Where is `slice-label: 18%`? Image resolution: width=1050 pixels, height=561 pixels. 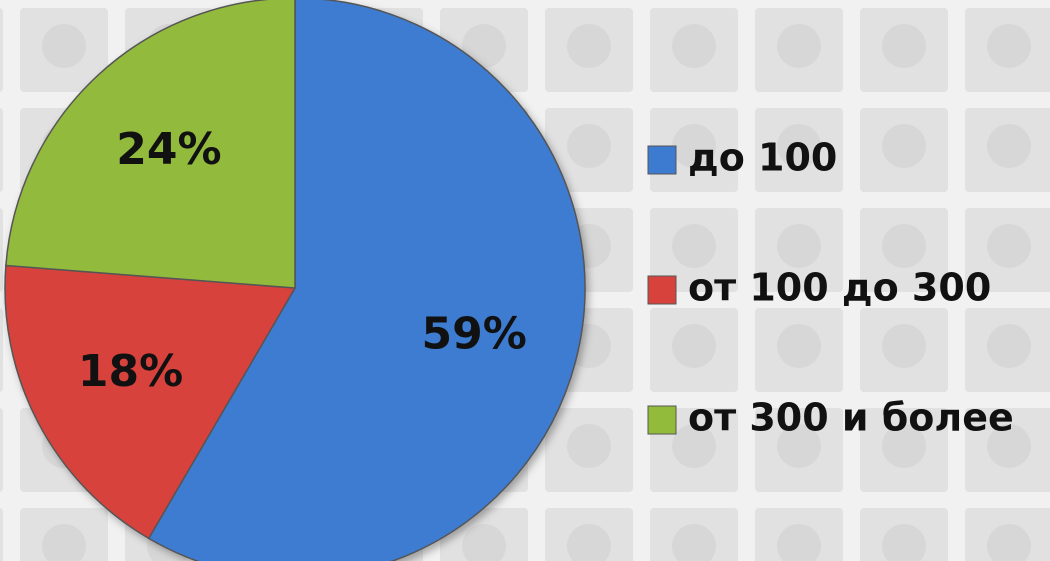 slice-label: 18% is located at coordinates (130, 371).